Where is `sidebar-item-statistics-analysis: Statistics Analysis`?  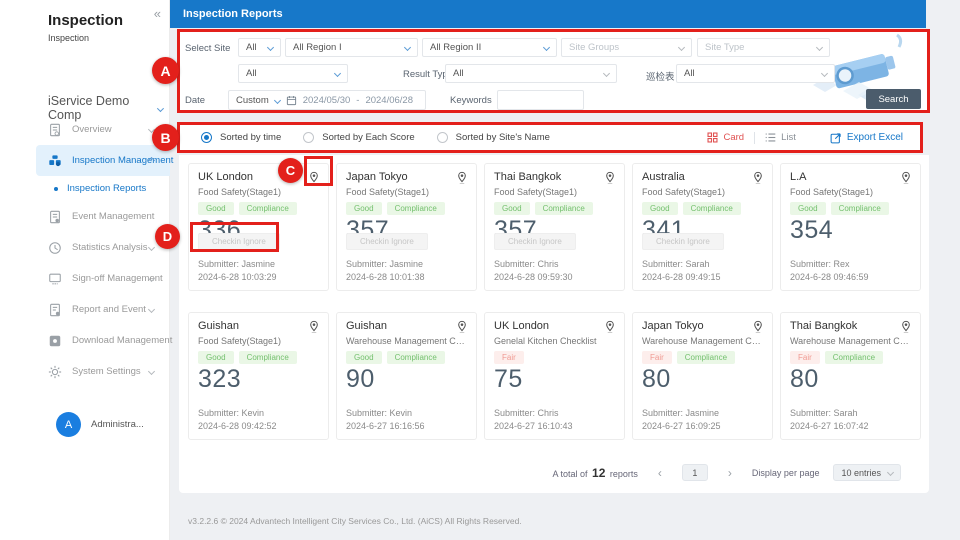 sidebar-item-statistics-analysis: Statistics Analysis is located at coordinates (85, 247).